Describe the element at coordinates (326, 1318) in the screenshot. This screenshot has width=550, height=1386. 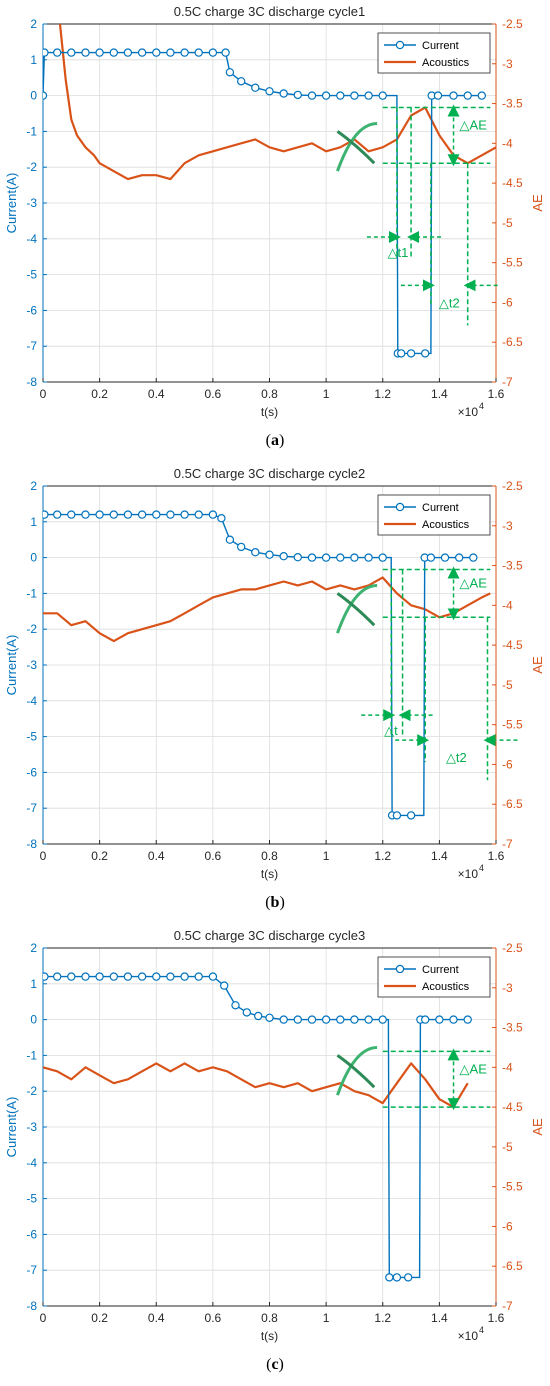
I see `x-tick-label: 1` at that location.